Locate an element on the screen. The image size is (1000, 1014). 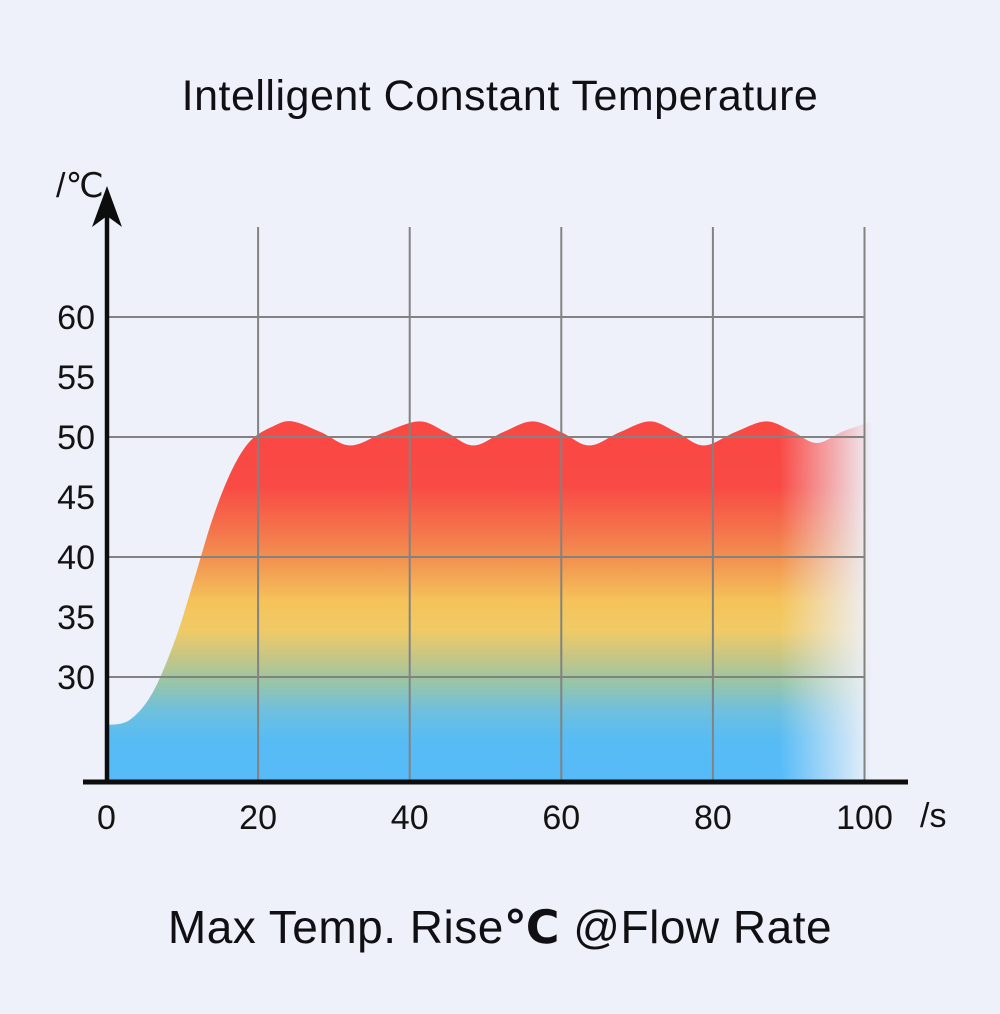
x-tick-label: 60 is located at coordinates (561, 818).